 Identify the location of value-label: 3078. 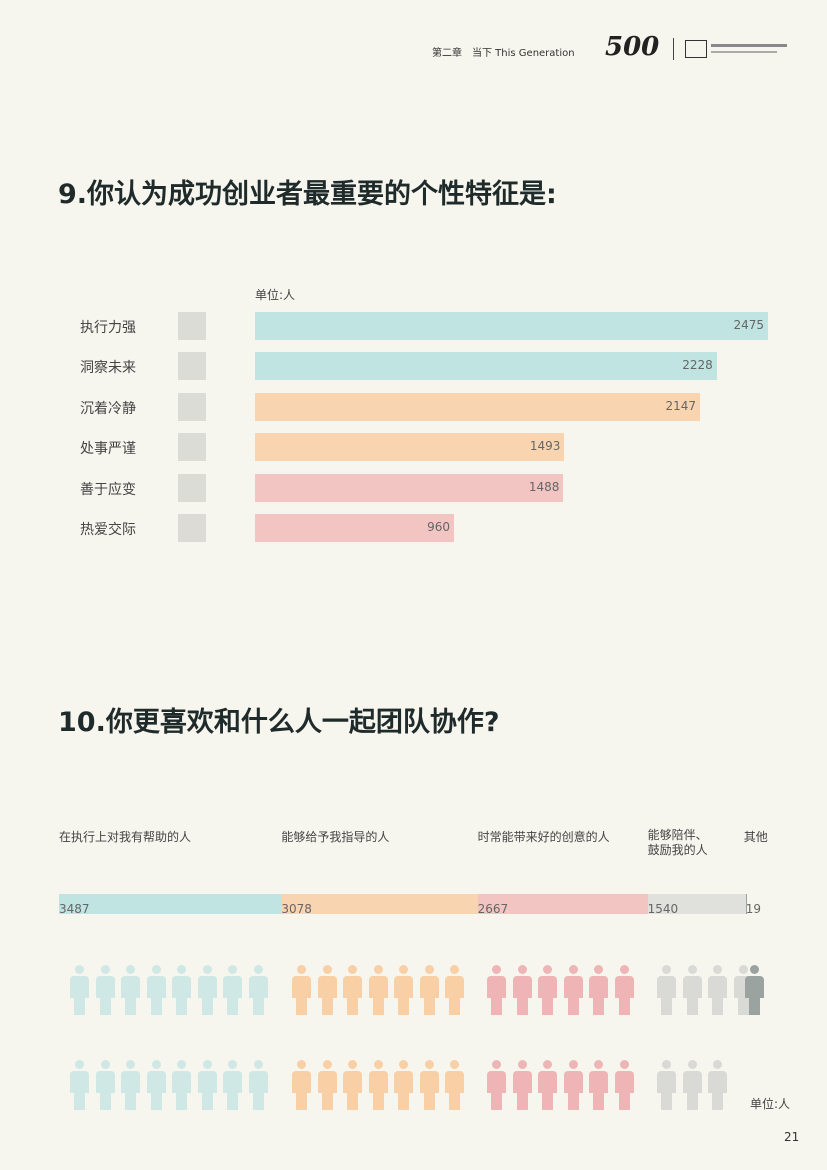
(296, 909).